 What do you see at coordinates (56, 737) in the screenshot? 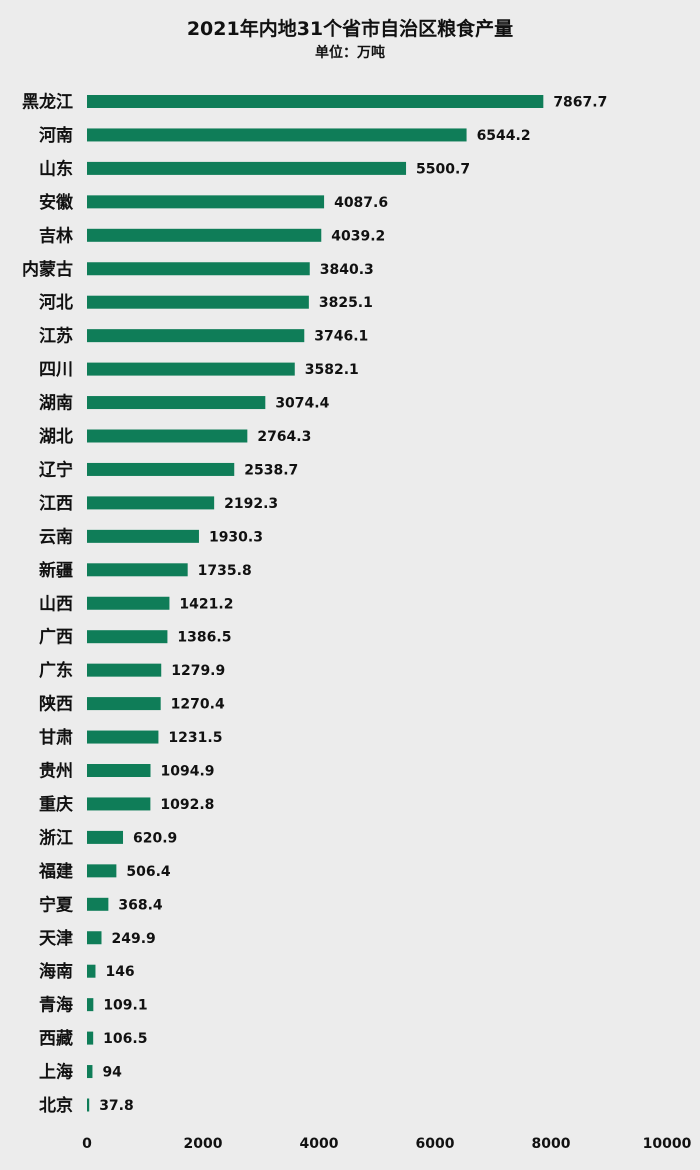
I see `category-label: 甘肃` at bounding box center [56, 737].